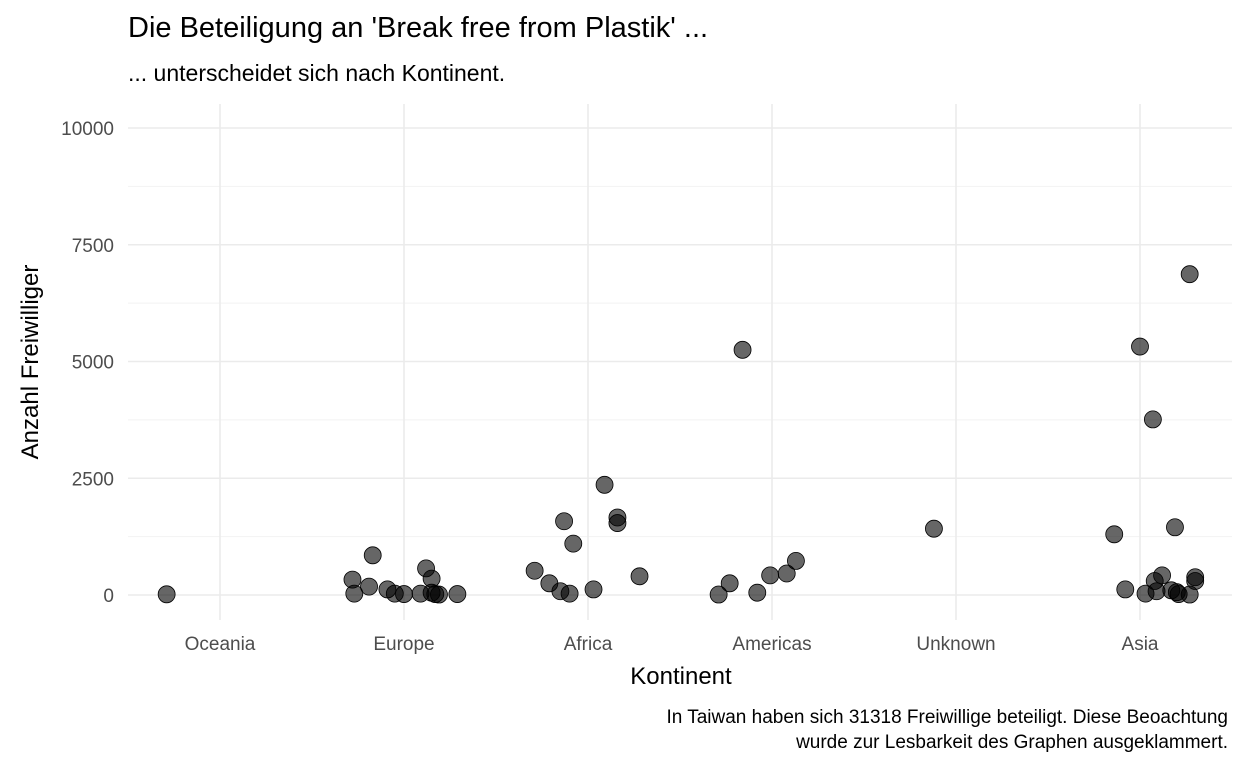 The width and height of the screenshot is (1248, 768). What do you see at coordinates (93, 246) in the screenshot?
I see `y-tick-label: 7500` at bounding box center [93, 246].